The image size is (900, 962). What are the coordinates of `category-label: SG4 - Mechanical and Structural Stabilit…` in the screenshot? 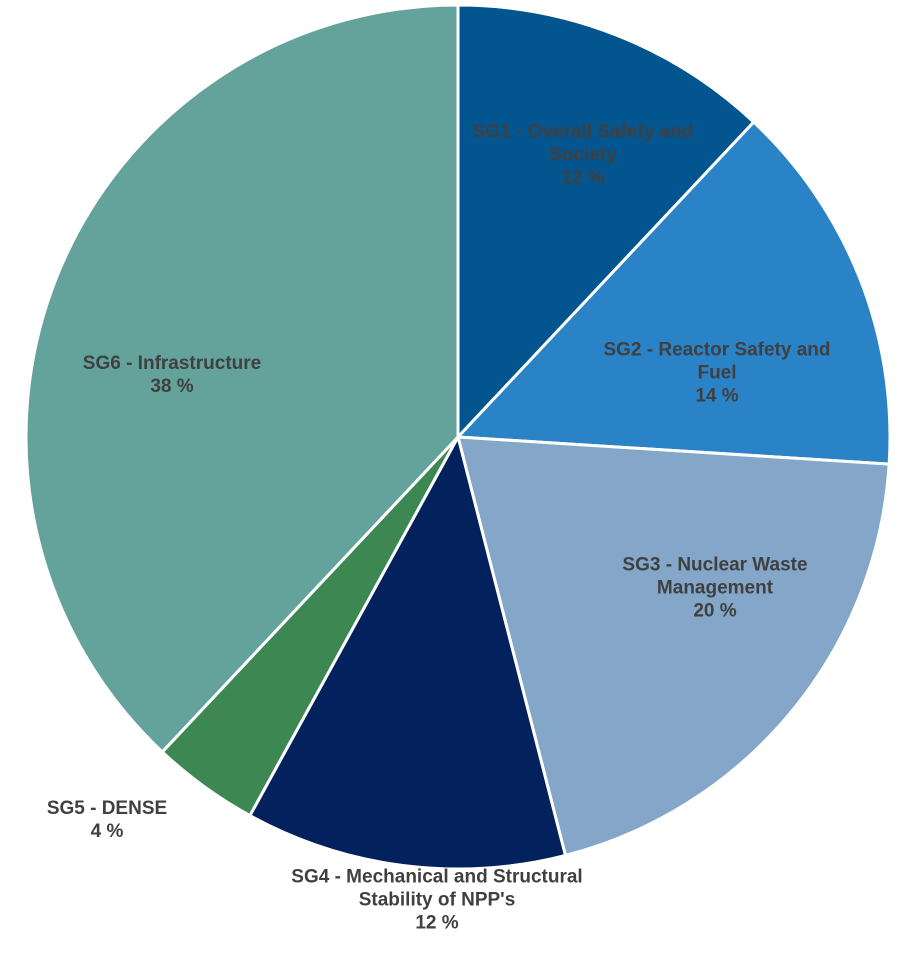 It's located at (437, 888).